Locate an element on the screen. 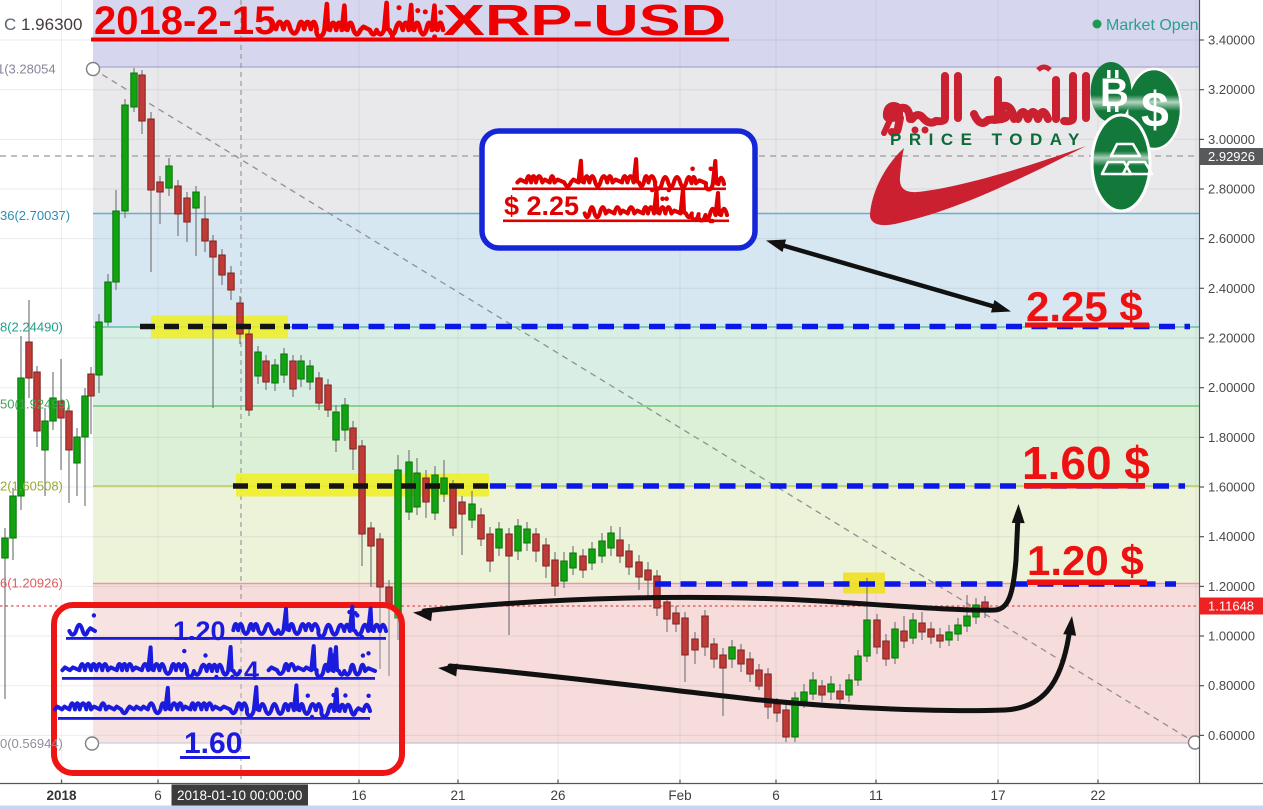  svg-text: 1.20000 is located at coordinates (1231, 586).